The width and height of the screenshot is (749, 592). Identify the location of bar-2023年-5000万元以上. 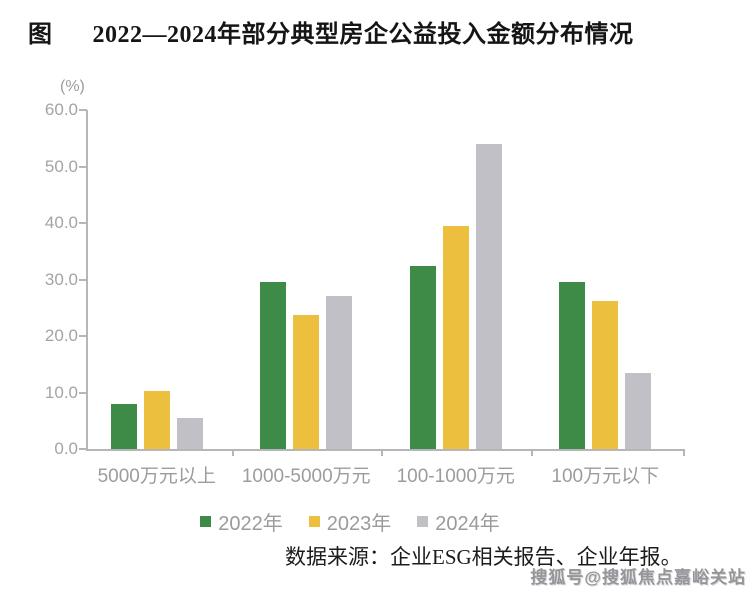
(157, 420).